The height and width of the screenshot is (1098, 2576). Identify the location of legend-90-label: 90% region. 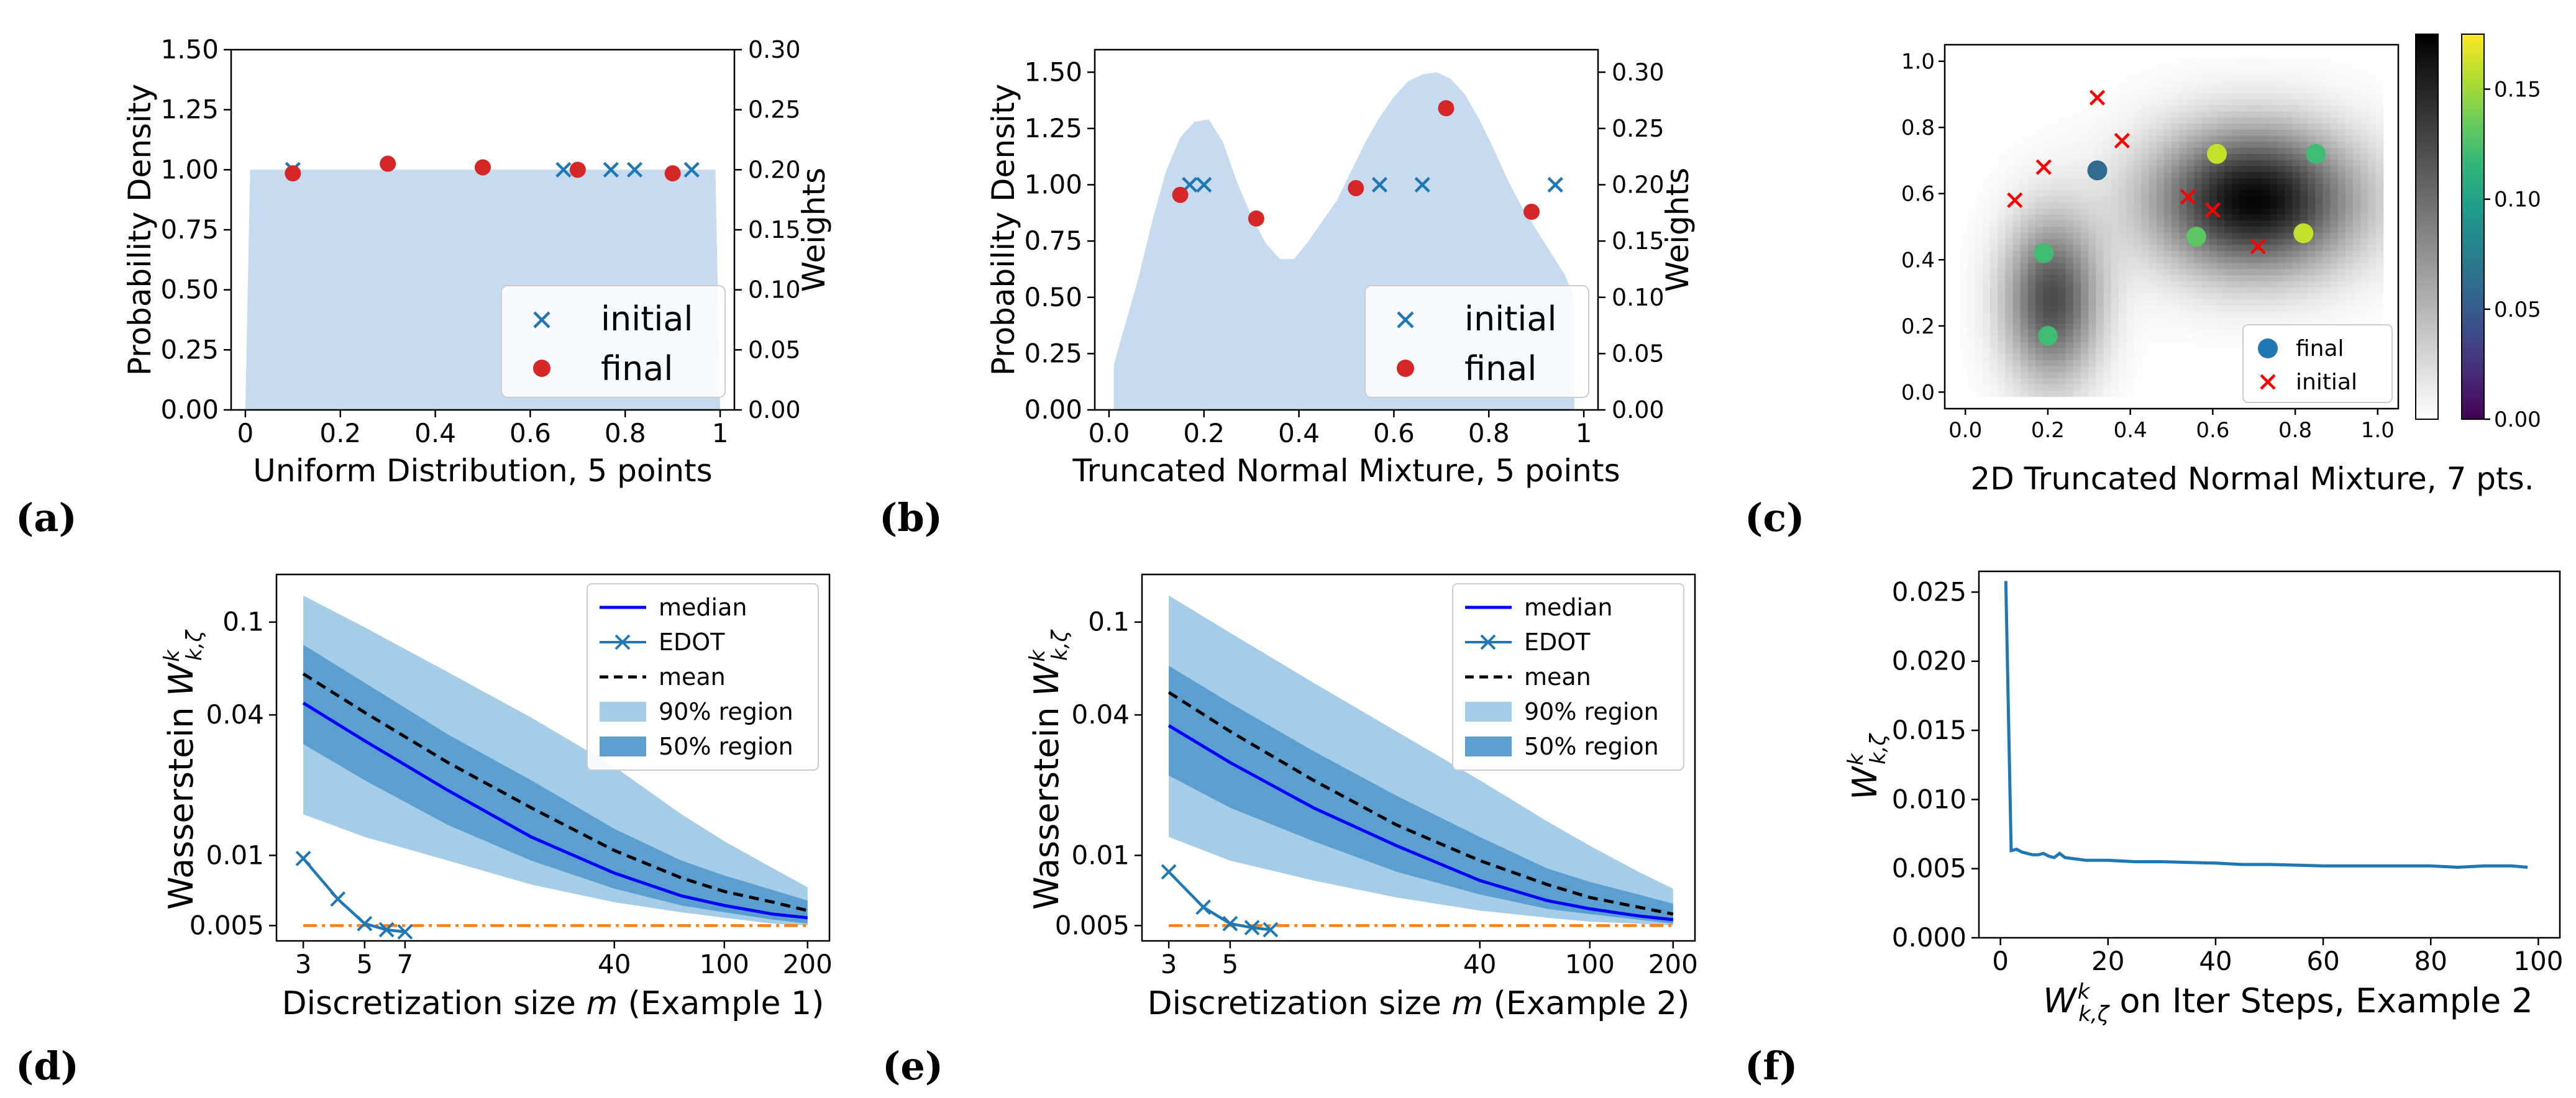
(1591, 712).